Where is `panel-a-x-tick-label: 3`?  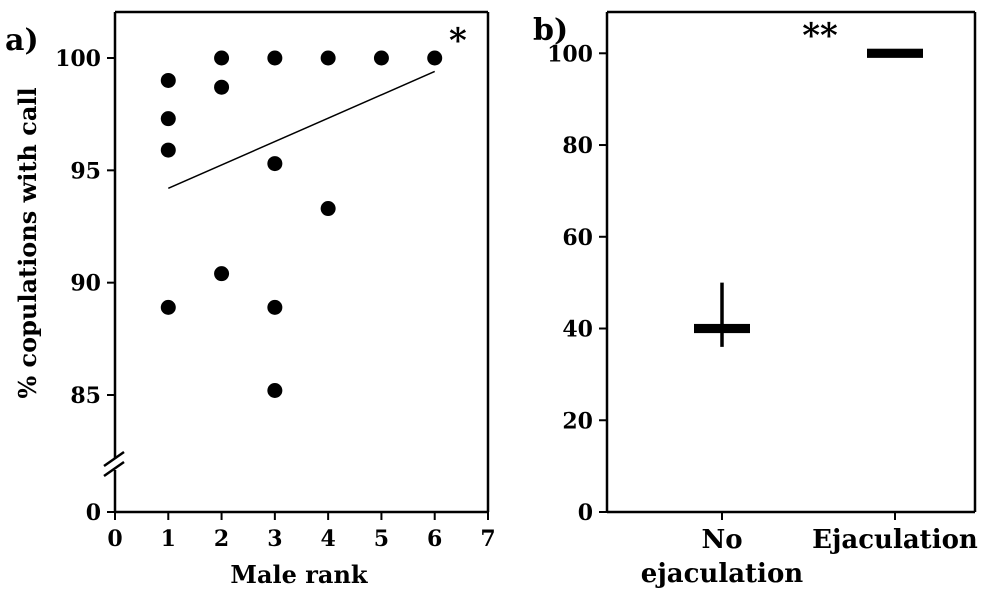 panel-a-x-tick-label: 3 is located at coordinates (274, 539).